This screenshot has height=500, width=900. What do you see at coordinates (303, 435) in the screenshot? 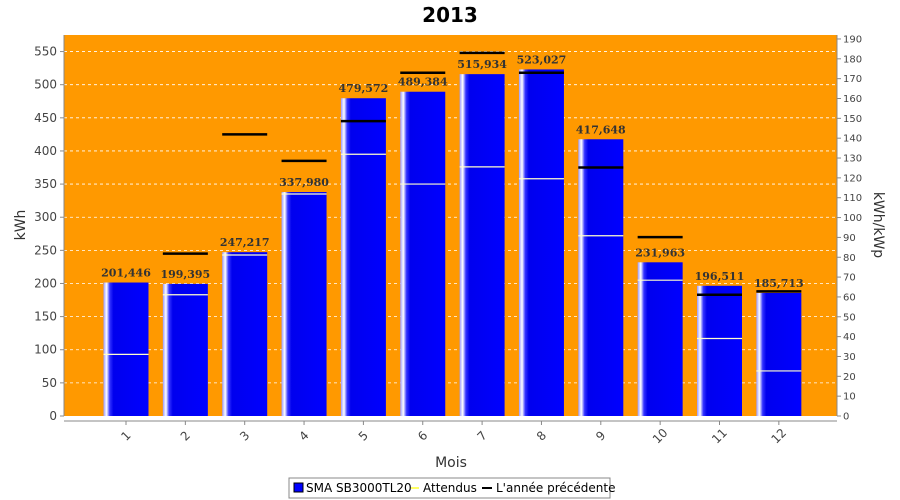
I see `x-tick-label: 4` at bounding box center [303, 435].